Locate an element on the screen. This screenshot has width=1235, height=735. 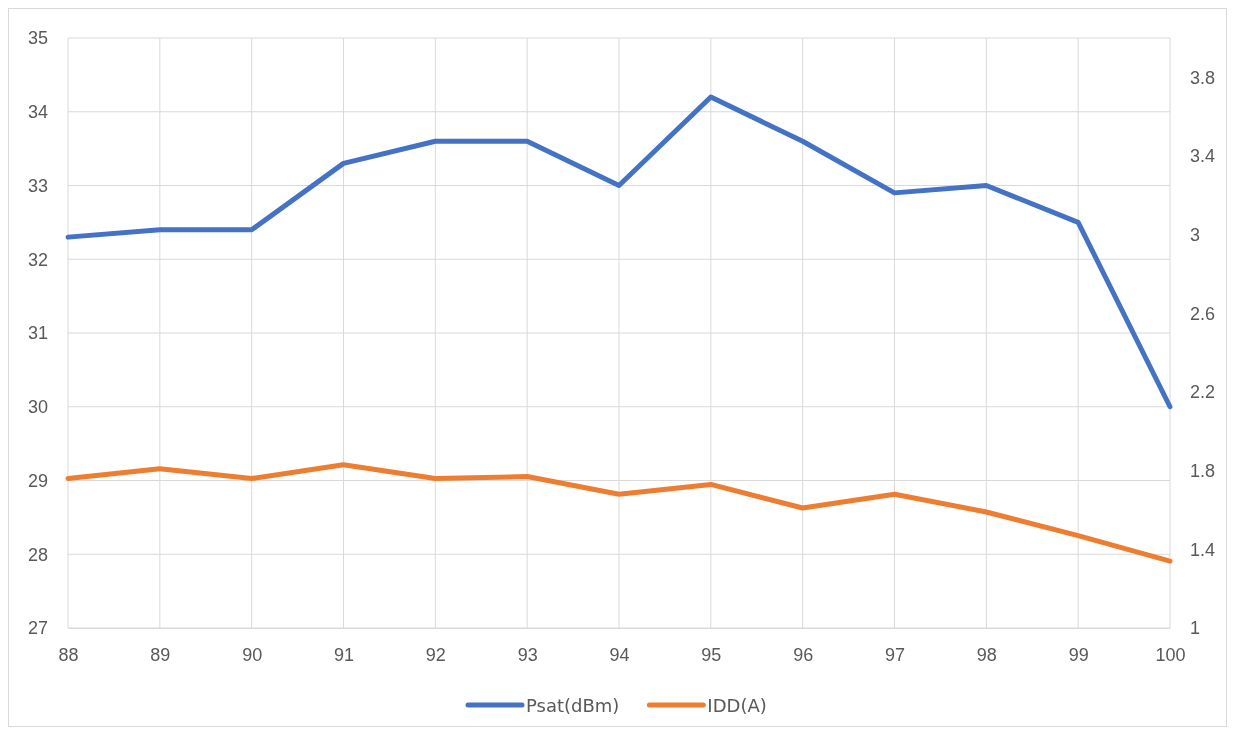
x-tick-label: 98 is located at coordinates (986, 654).